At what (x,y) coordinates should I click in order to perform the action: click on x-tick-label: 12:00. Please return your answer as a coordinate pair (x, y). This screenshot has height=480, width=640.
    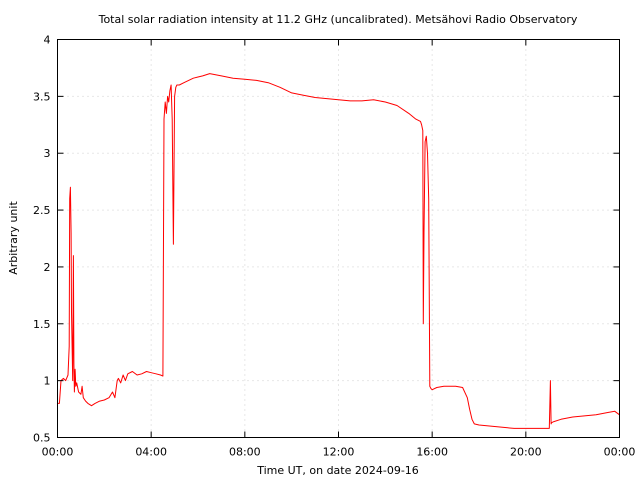
    Looking at the image, I should click on (339, 452).